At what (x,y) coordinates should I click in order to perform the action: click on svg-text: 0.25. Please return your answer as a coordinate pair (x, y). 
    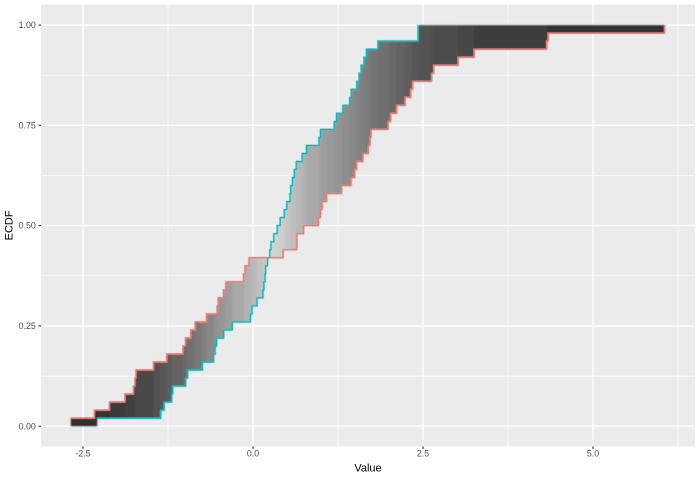
    Looking at the image, I should click on (27, 326).